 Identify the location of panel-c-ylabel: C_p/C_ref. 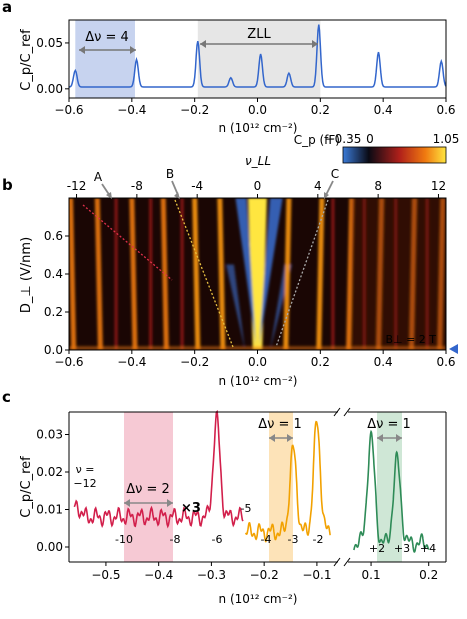
(26, 487).